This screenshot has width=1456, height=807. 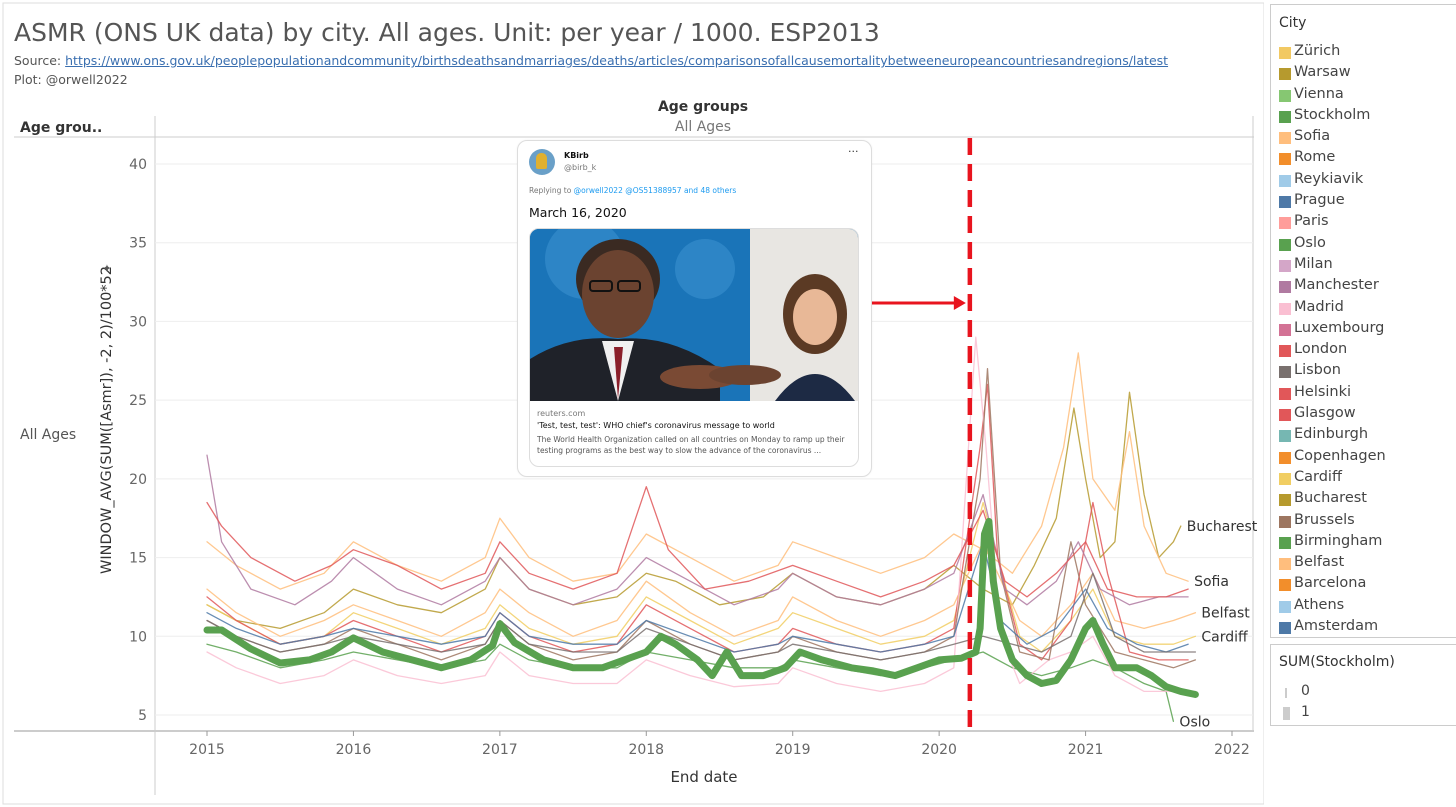 What do you see at coordinates (1363, 159) in the screenshot?
I see `legend-item: Rome` at bounding box center [1363, 159].